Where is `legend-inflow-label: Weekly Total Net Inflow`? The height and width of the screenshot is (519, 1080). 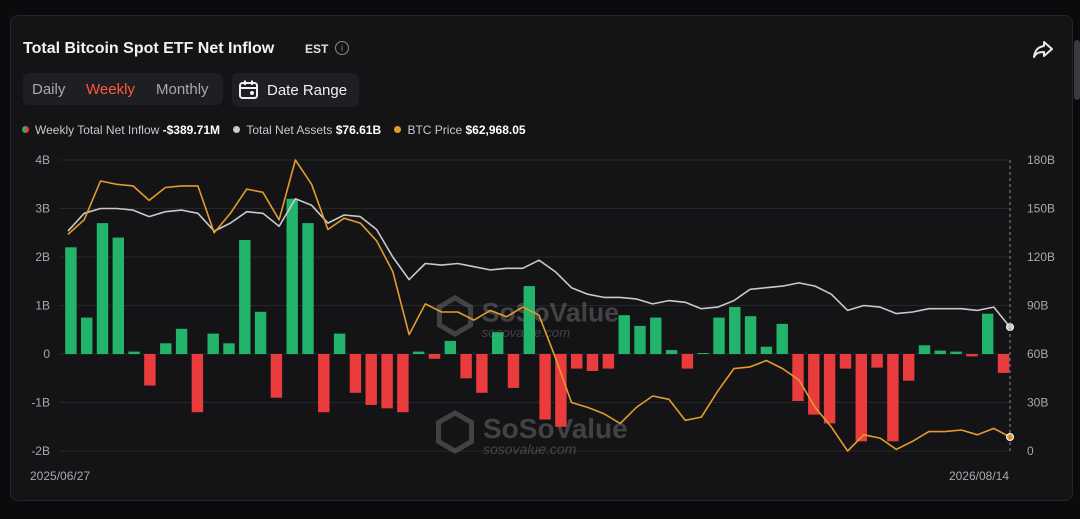 legend-inflow-label: Weekly Total Net Inflow is located at coordinates (97, 130).